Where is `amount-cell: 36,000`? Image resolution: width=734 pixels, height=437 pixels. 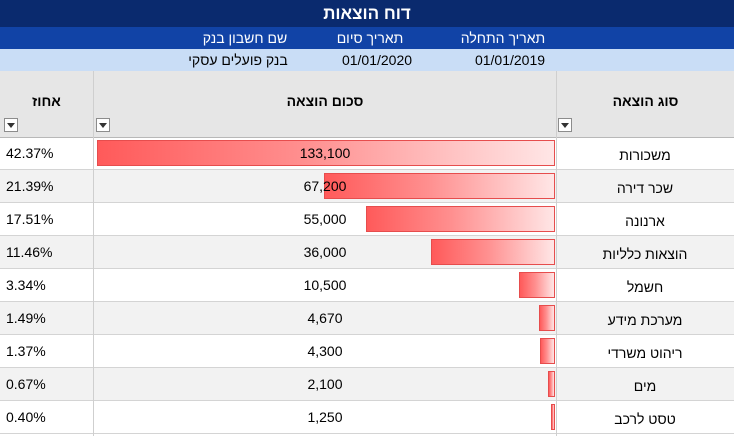 amount-cell: 36,000 is located at coordinates (325, 252).